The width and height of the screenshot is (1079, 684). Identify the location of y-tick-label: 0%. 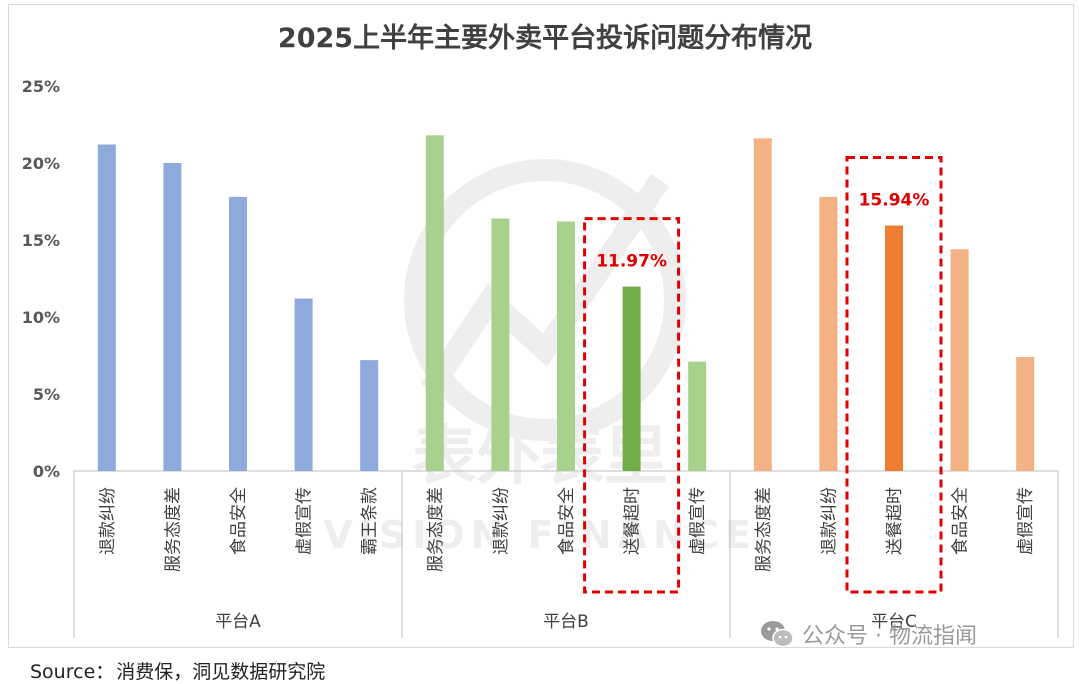
(46, 471).